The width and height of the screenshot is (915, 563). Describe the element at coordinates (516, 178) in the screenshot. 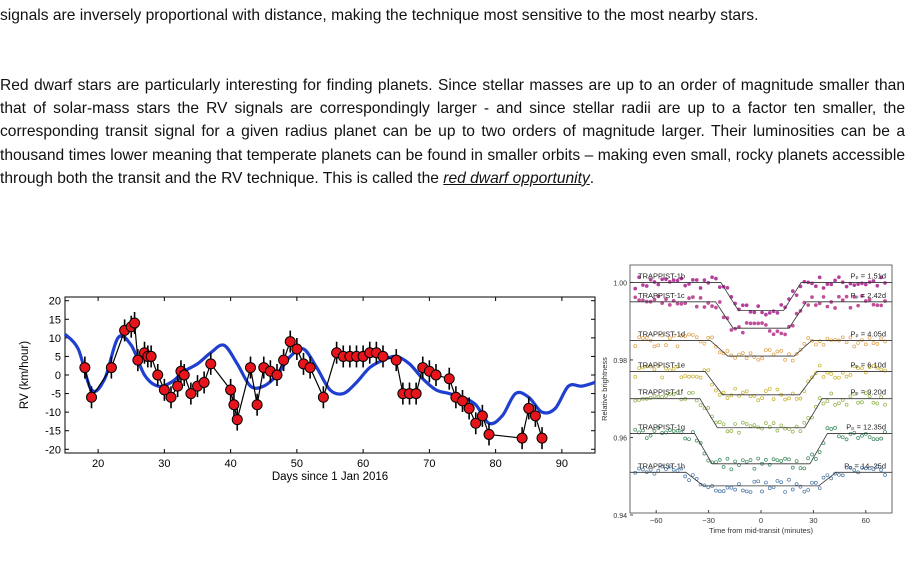

I see `red-dwarf-opportunity-link: red dwarf opportunity` at that location.